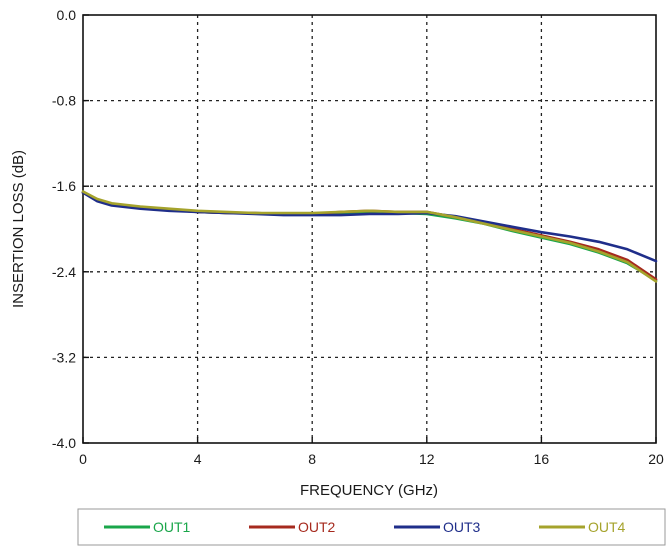  What do you see at coordinates (317, 527) in the screenshot?
I see `legend-label-out2: OUT2` at bounding box center [317, 527].